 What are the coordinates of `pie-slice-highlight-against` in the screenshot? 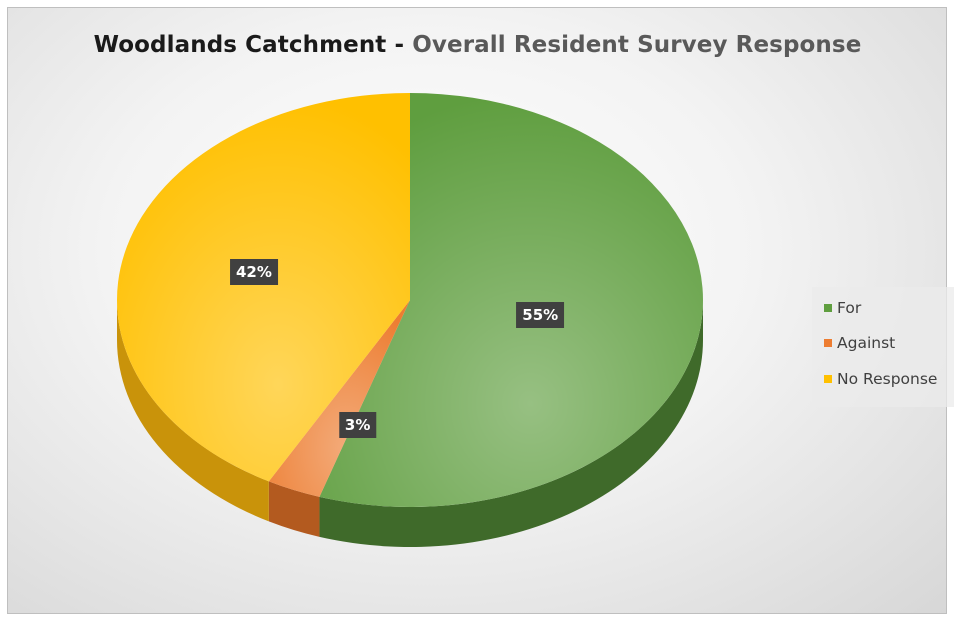 It's located at (339, 398).